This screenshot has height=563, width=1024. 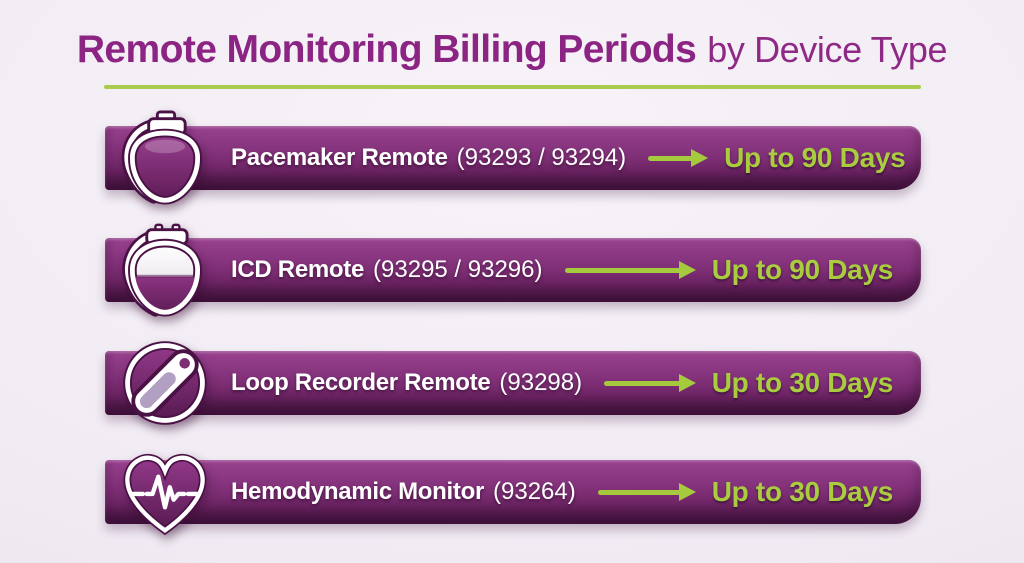 I want to click on title-underline-rule, so click(x=512, y=87).